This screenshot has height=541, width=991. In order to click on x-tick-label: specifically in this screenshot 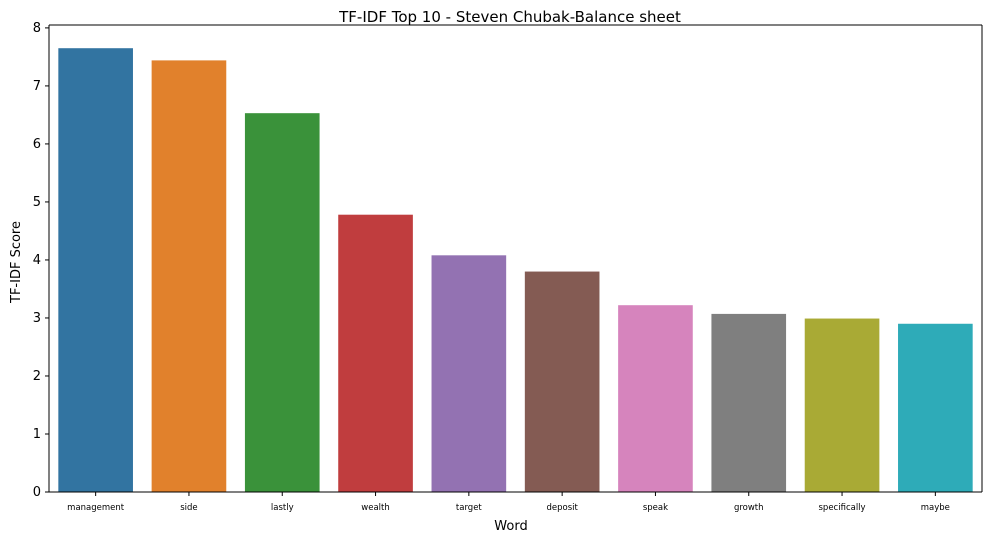, I will do `click(842, 508)`.